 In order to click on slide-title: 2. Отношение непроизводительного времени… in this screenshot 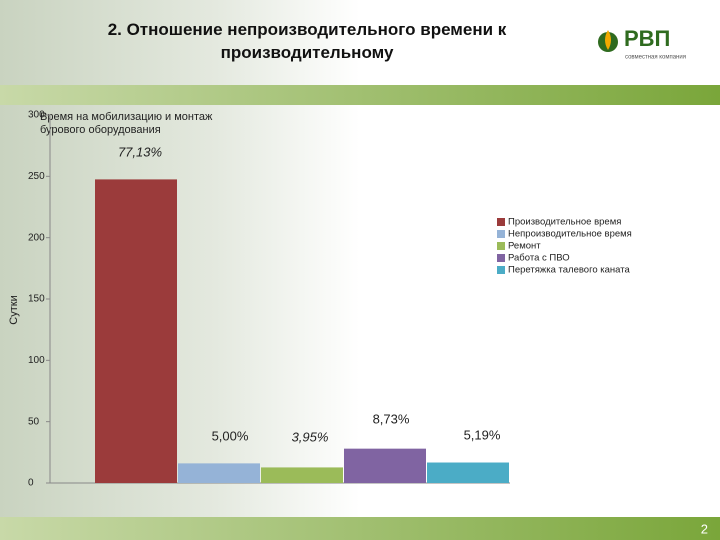, I will do `click(307, 41)`.